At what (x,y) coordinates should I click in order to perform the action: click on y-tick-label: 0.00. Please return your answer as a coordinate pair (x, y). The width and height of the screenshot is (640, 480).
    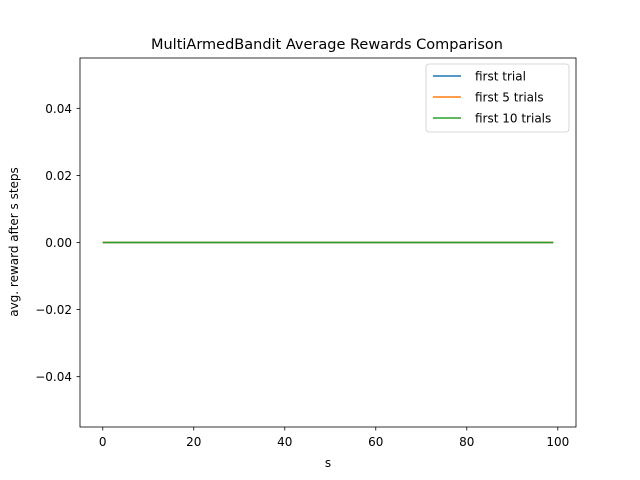
    Looking at the image, I should click on (58, 243).